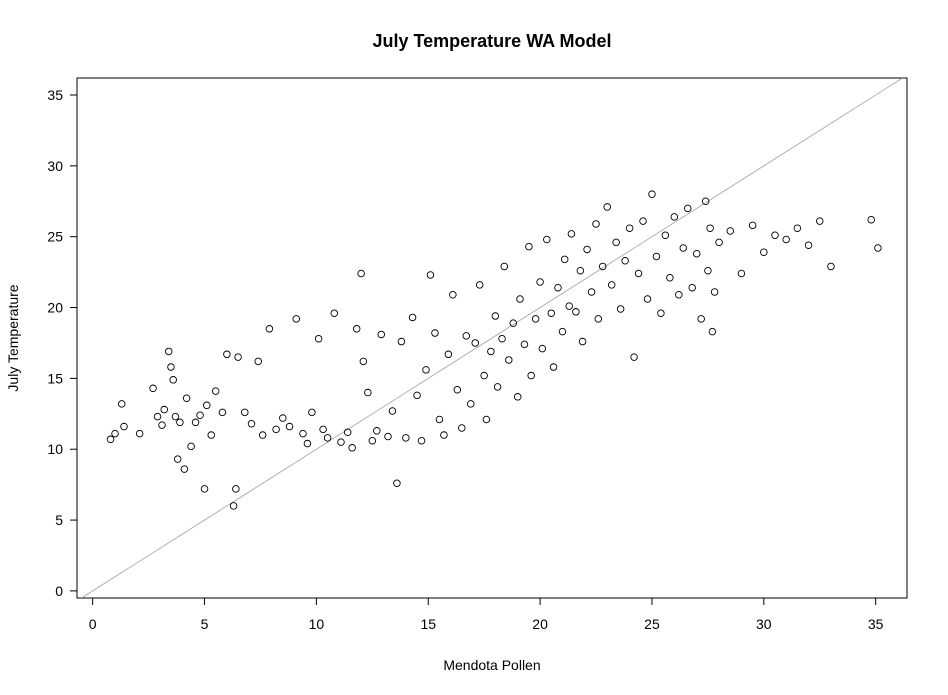  What do you see at coordinates (62, 343) in the screenshot?
I see `y-axis: 0 5 10 15 20 25 30 35` at bounding box center [62, 343].